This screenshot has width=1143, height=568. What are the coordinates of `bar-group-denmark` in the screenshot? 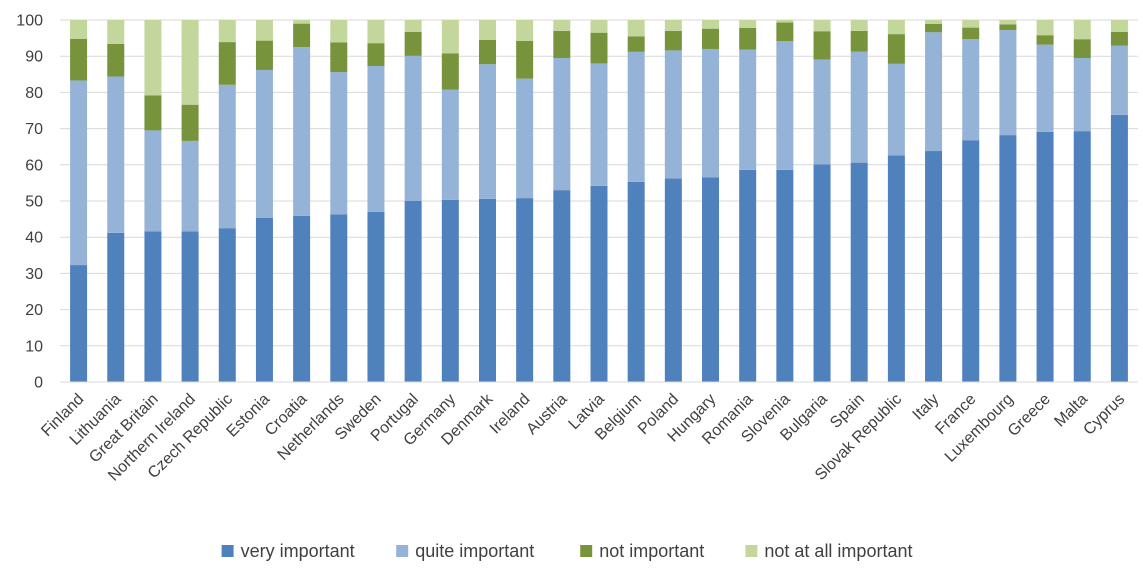 It's located at (487, 201).